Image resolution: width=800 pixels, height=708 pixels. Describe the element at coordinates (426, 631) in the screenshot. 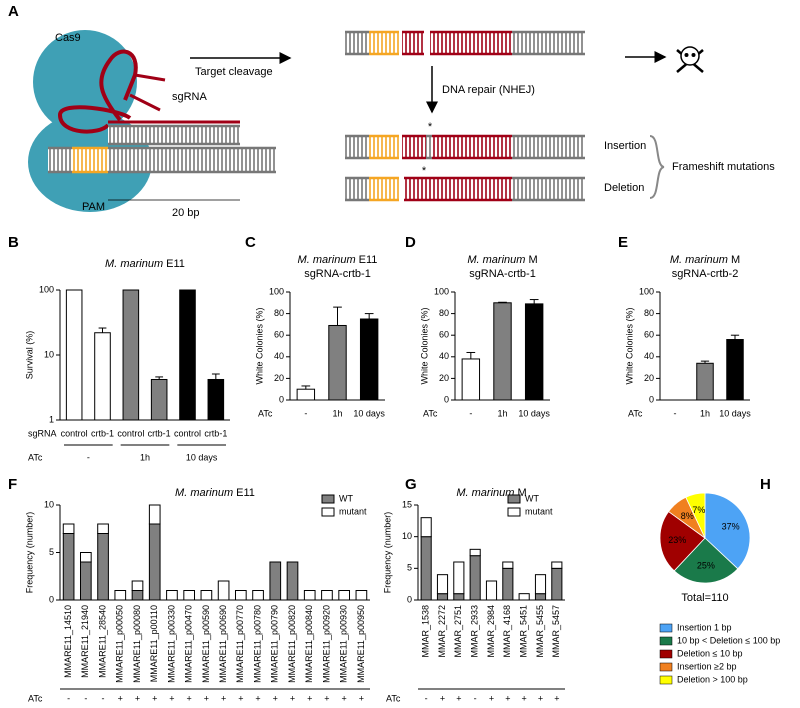

I see `x-tick-label: MMAR_1538` at that location.